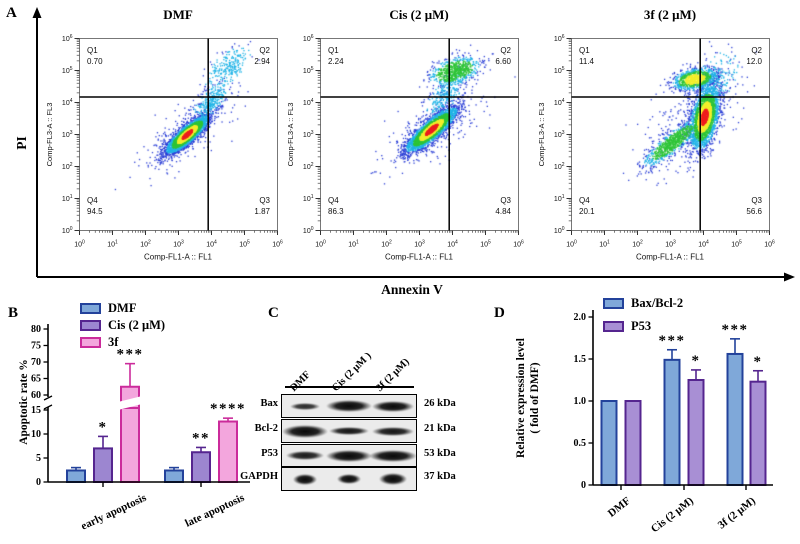  Describe the element at coordinates (37, 12) in the screenshot. I see `pi-axis-arrowhead` at that location.